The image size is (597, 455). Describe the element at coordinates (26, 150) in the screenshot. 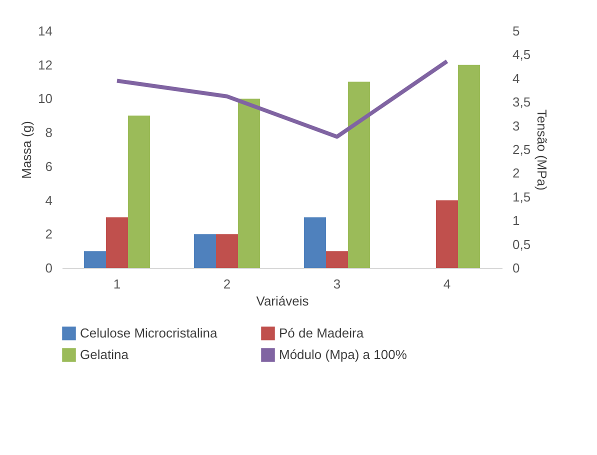

I see `y-axis-title: Massa (g)` at that location.